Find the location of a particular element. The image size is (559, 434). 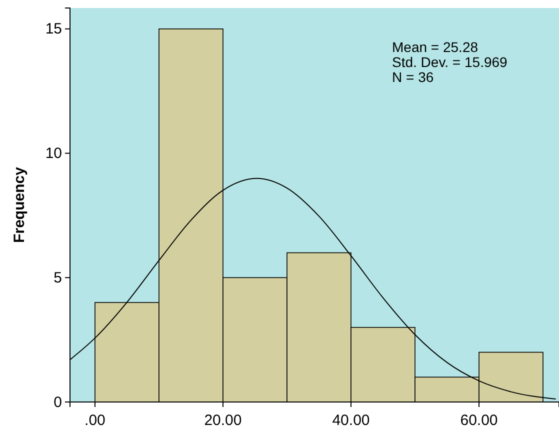

x-tick-label: .00 is located at coordinates (95, 420).